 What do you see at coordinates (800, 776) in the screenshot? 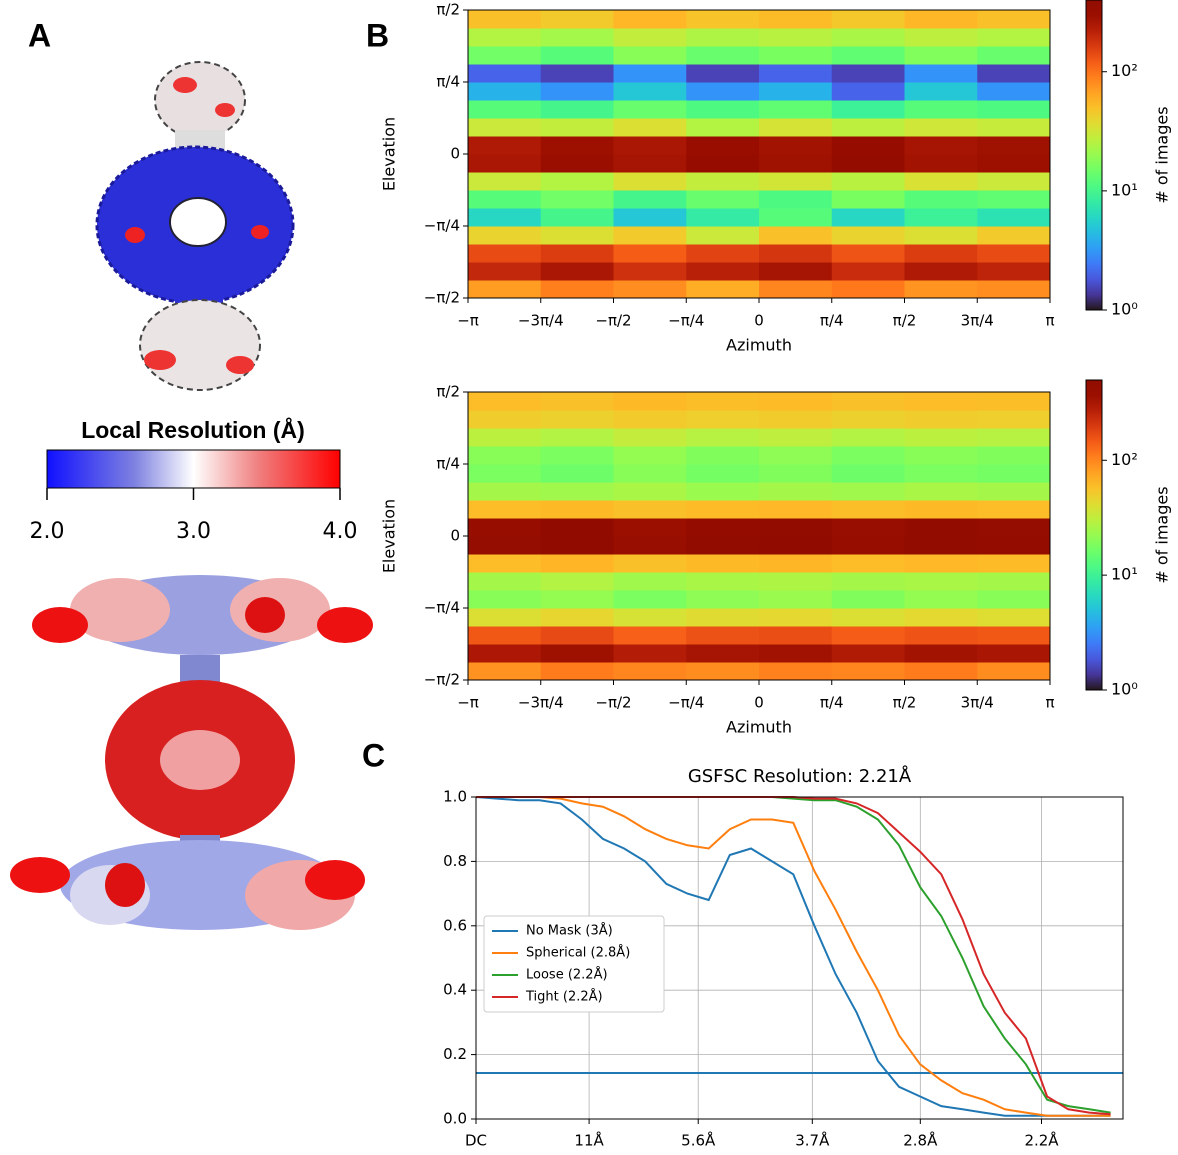
I see `chart-title: GSFSC Resolution: 2.21Å` at bounding box center [800, 776].